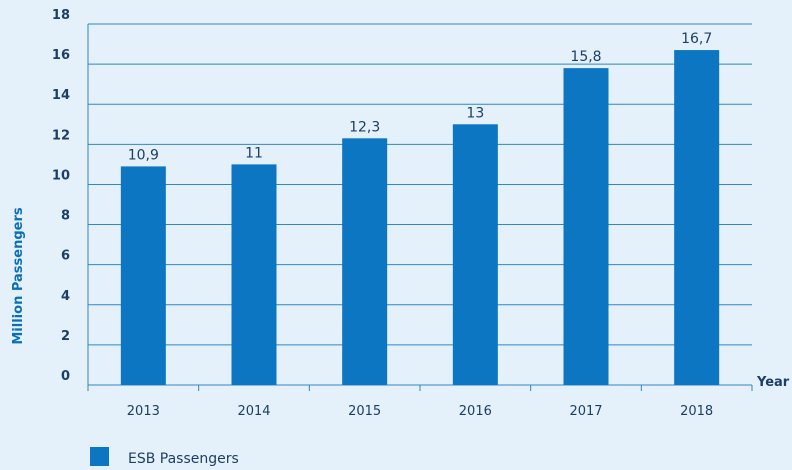 Image resolution: width=792 pixels, height=470 pixels. What do you see at coordinates (61, 95) in the screenshot?
I see `y-tick-label: 14` at bounding box center [61, 95].